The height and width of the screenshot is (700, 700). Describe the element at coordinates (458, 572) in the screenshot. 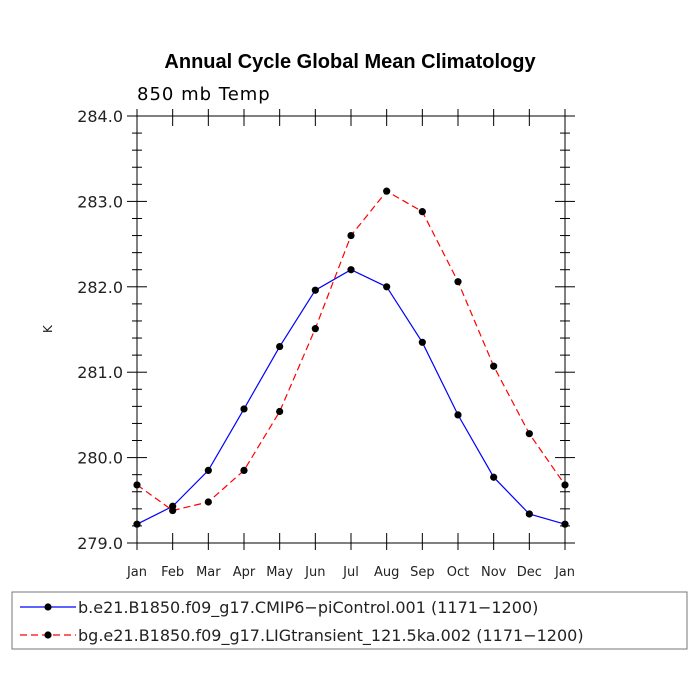

I see `x-tick-label: Oct` at that location.